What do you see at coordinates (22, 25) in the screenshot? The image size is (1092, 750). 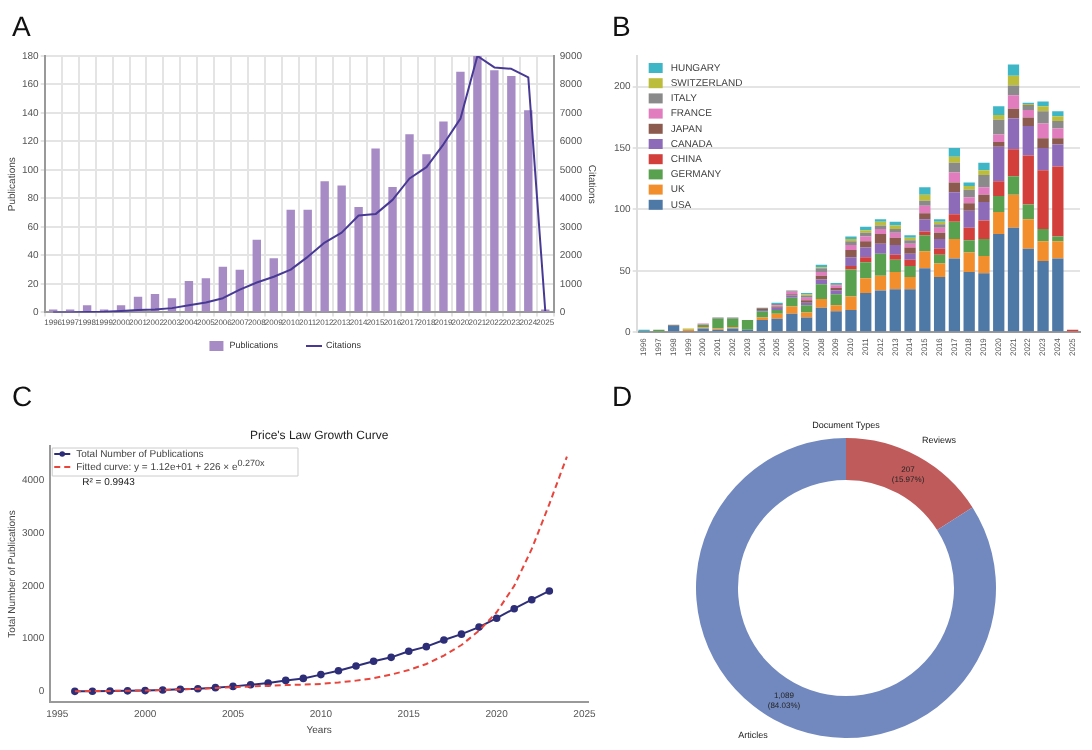 I see `text: A` at bounding box center [22, 25].